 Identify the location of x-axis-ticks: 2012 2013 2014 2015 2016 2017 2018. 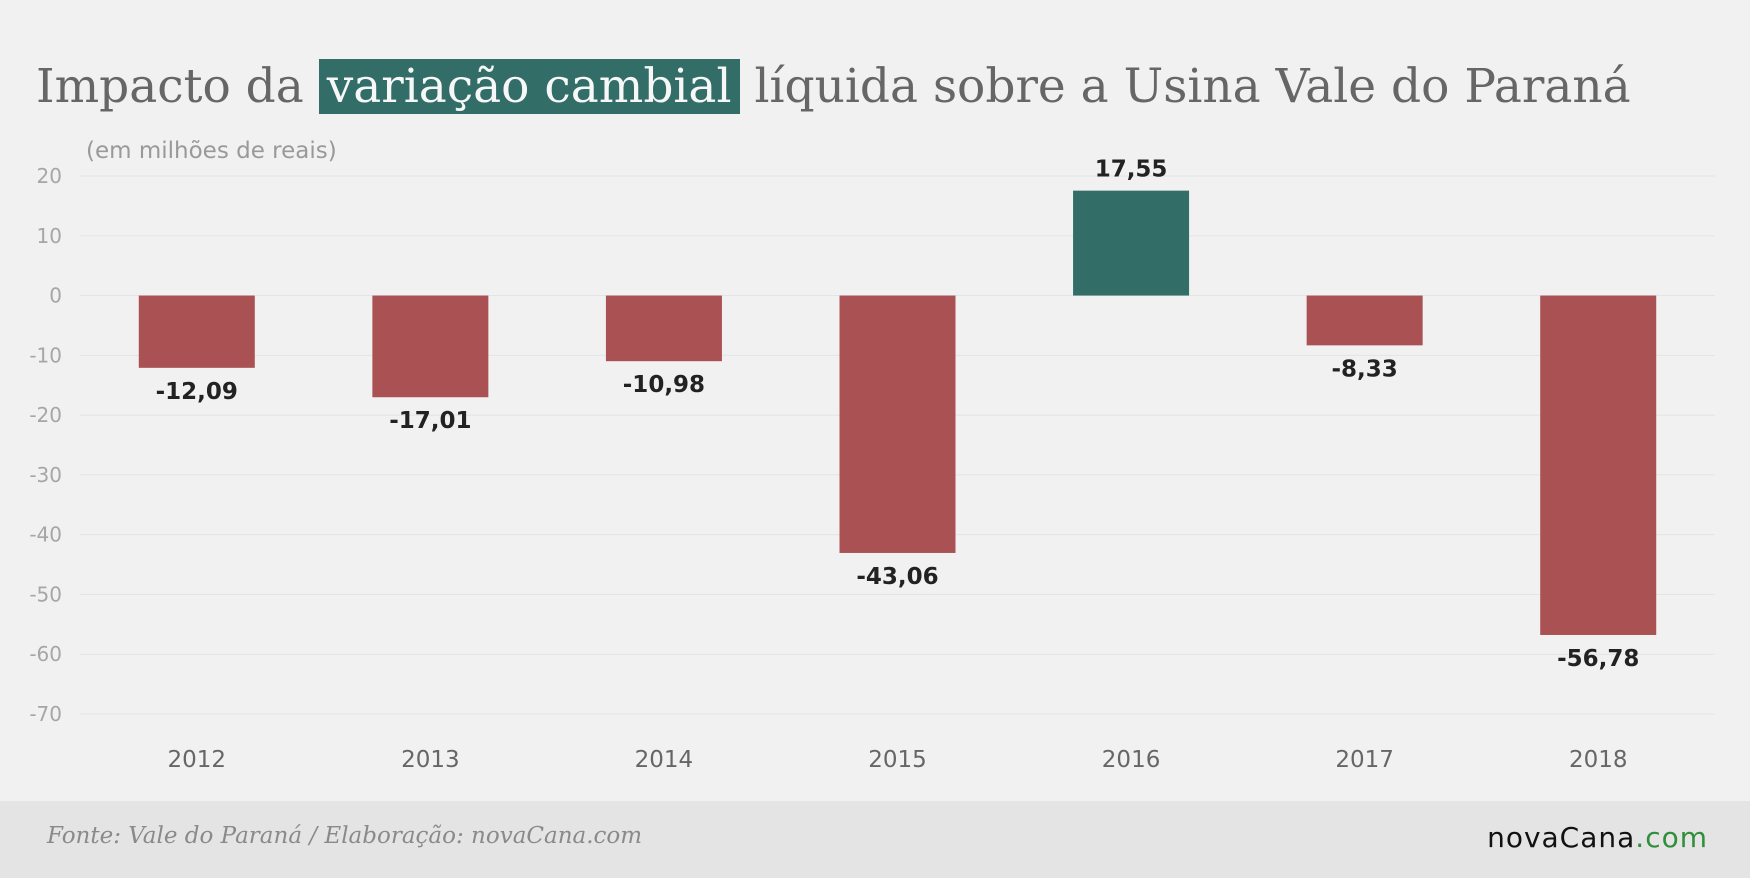
(898, 760).